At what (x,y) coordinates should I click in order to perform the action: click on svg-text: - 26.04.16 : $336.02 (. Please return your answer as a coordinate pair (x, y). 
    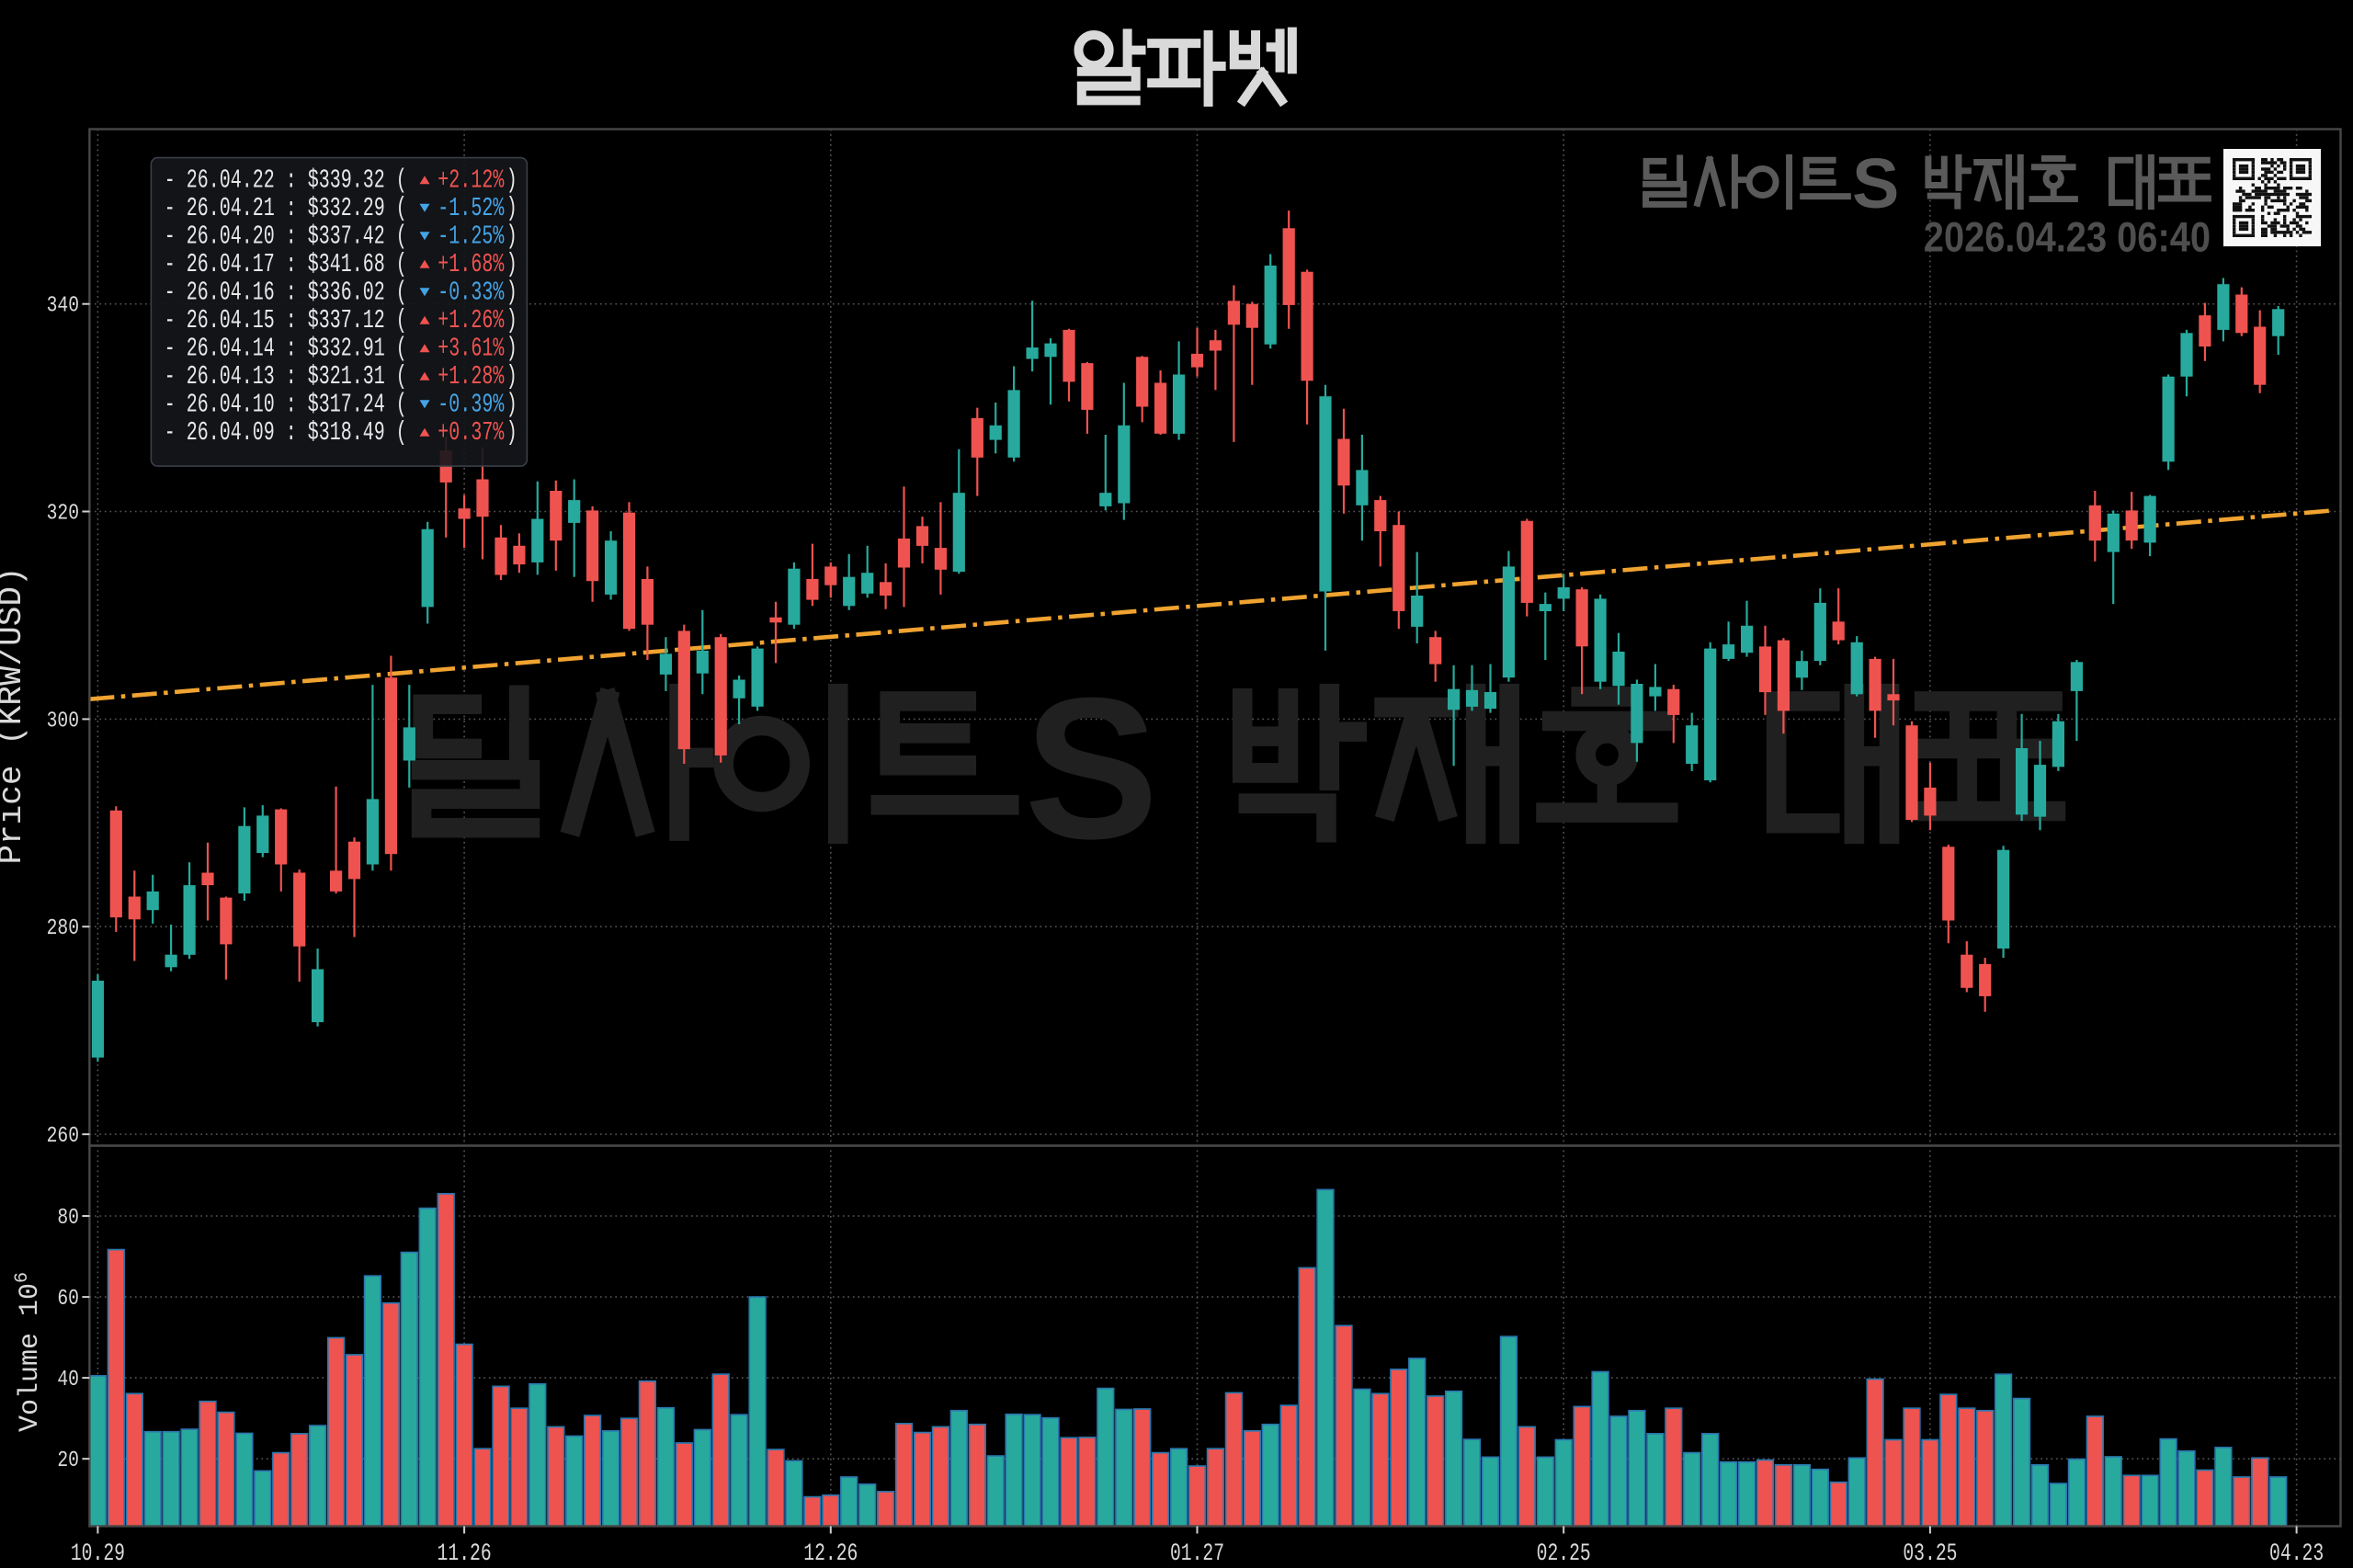
    Looking at the image, I should click on (286, 293).